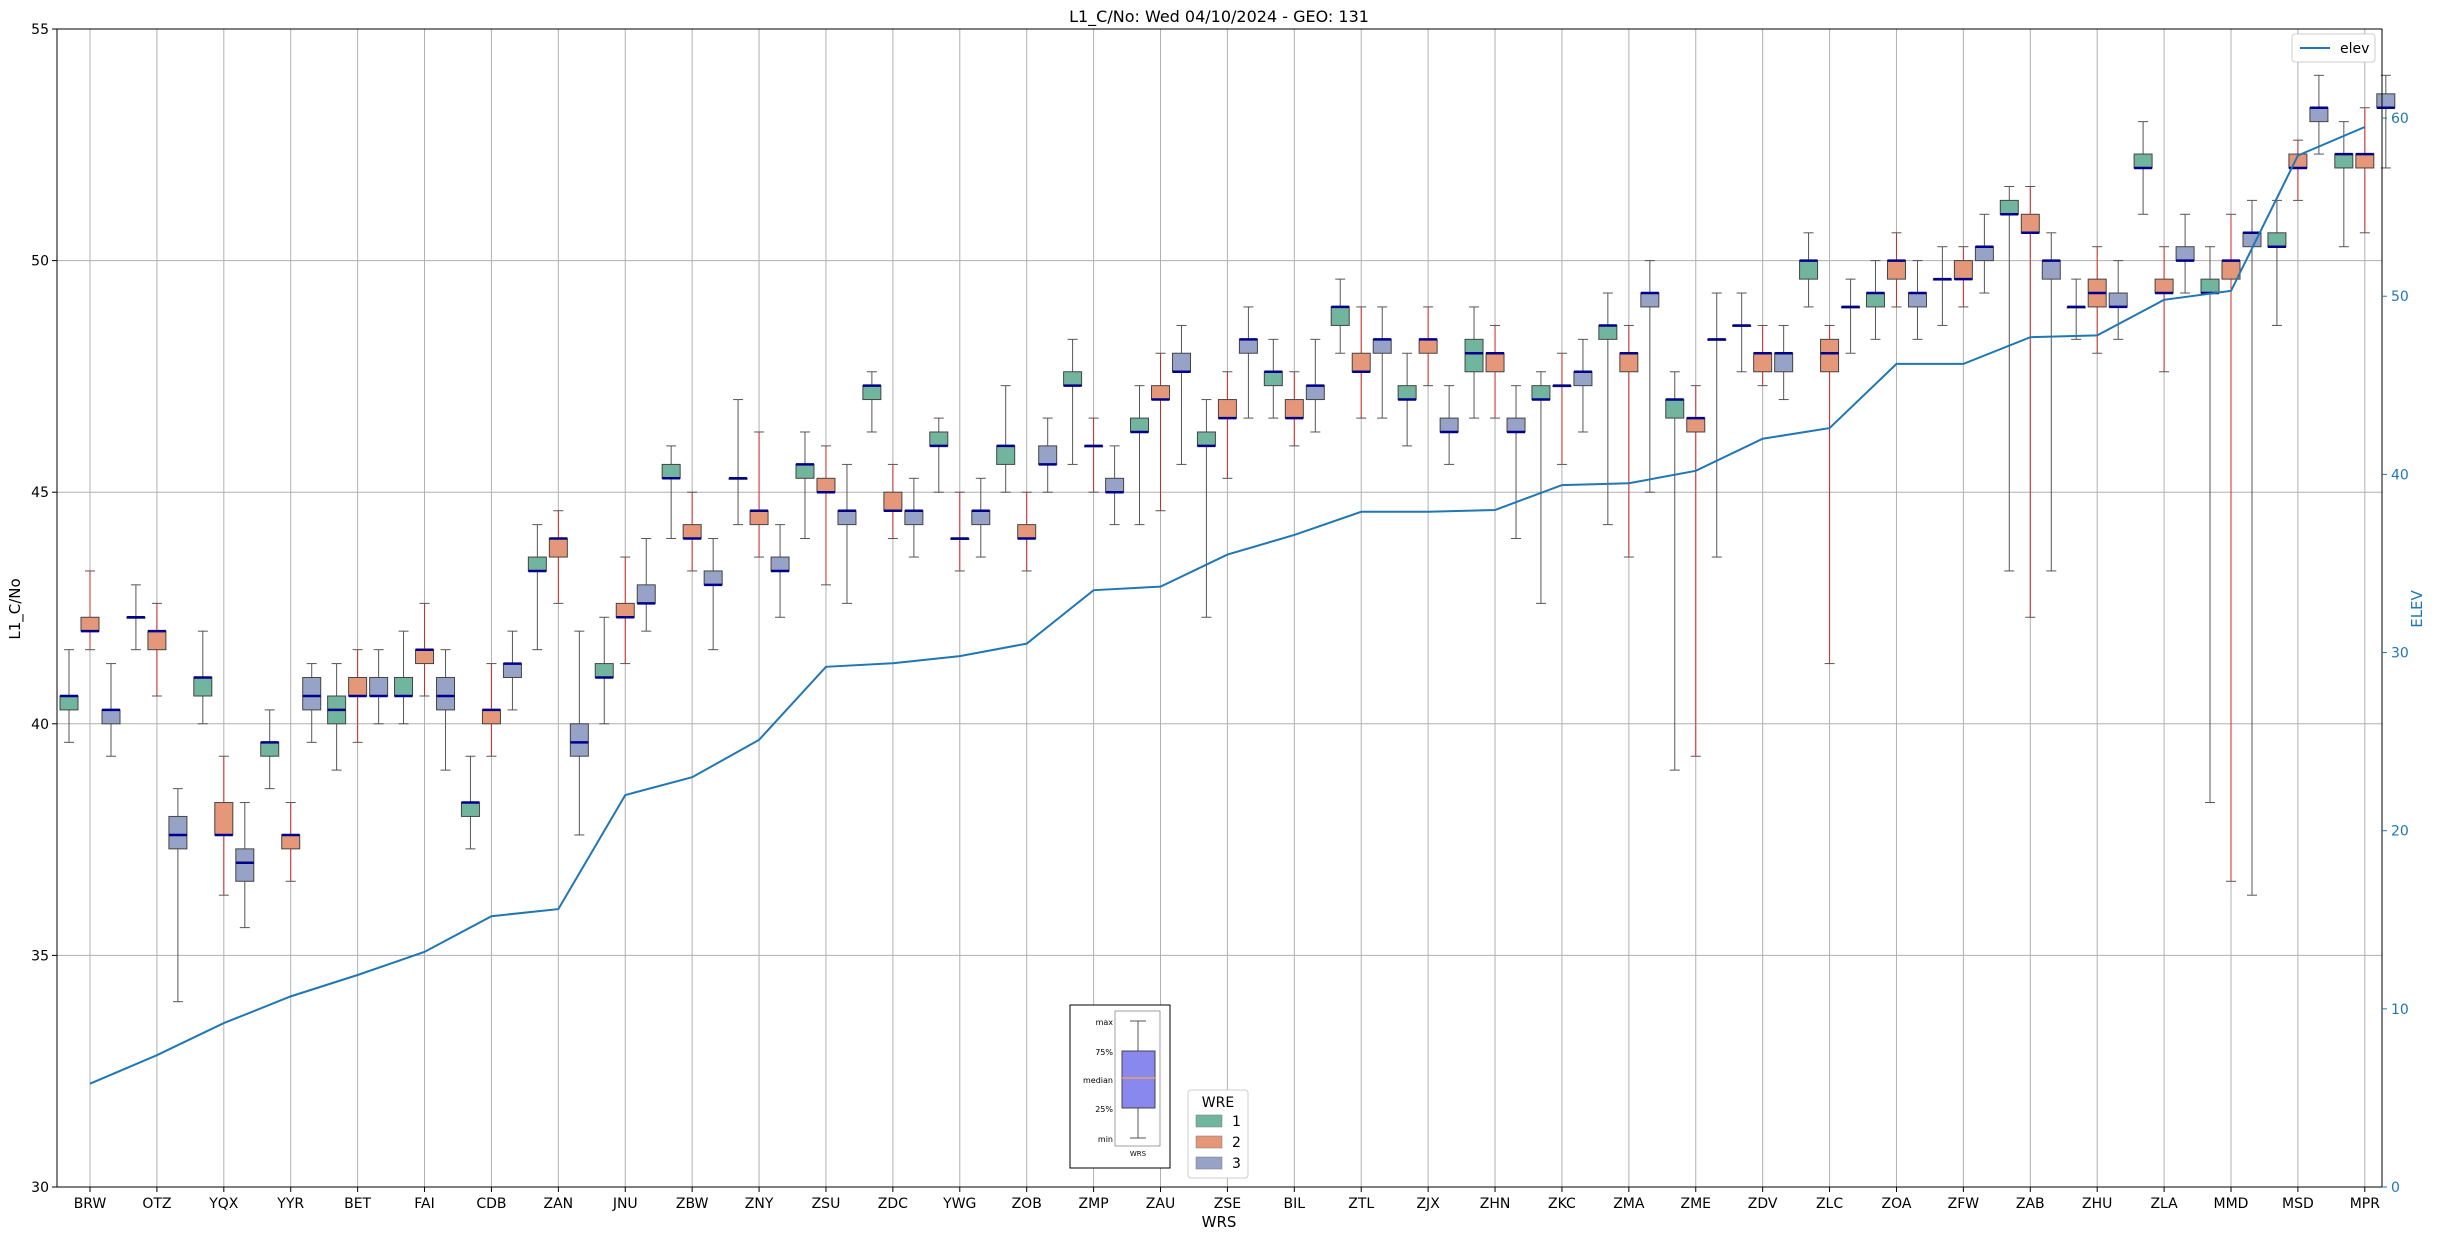 This screenshot has height=1242, width=2439. What do you see at coordinates (2333, 48) in the screenshot?
I see `elev-legend: elev` at bounding box center [2333, 48].